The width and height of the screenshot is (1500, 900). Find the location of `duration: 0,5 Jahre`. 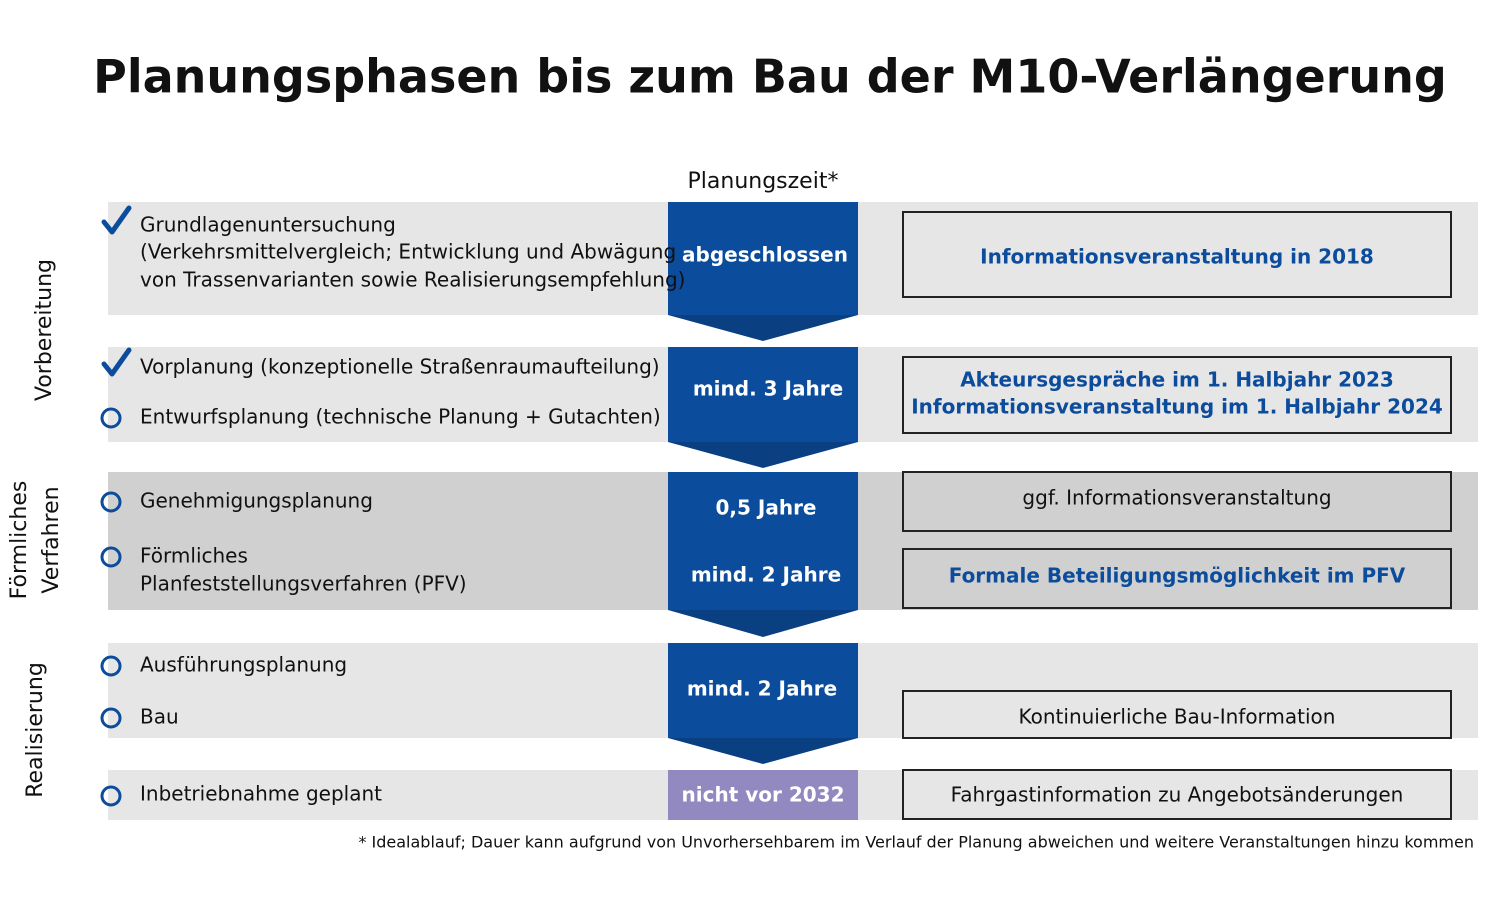

duration: 0,5 Jahre is located at coordinates (766, 508).